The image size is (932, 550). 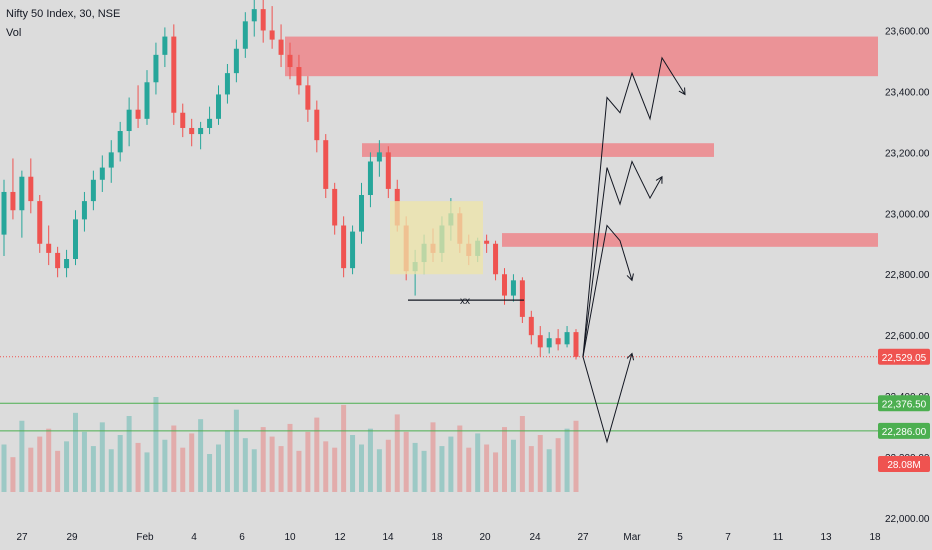 What do you see at coordinates (634, 206) in the screenshot?
I see `projection-path` at bounding box center [634, 206].